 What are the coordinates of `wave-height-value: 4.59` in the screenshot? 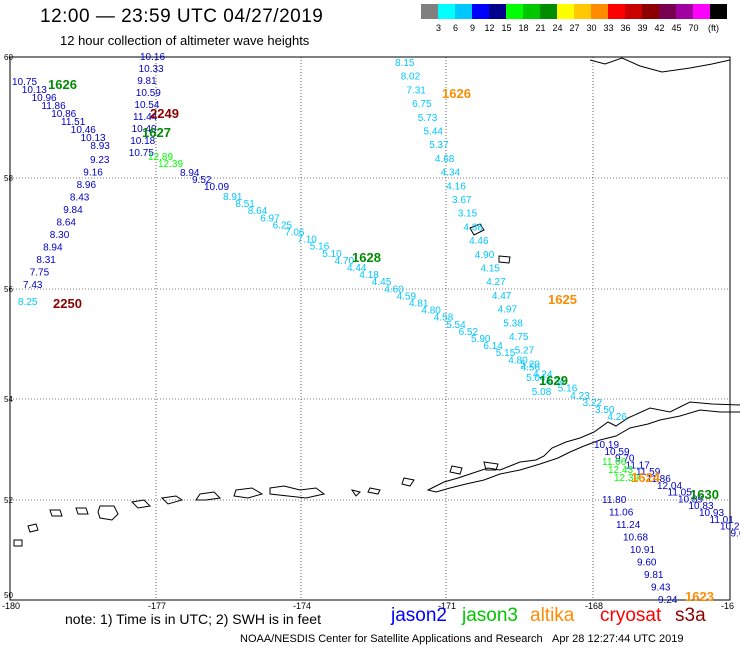 It's located at (407, 296).